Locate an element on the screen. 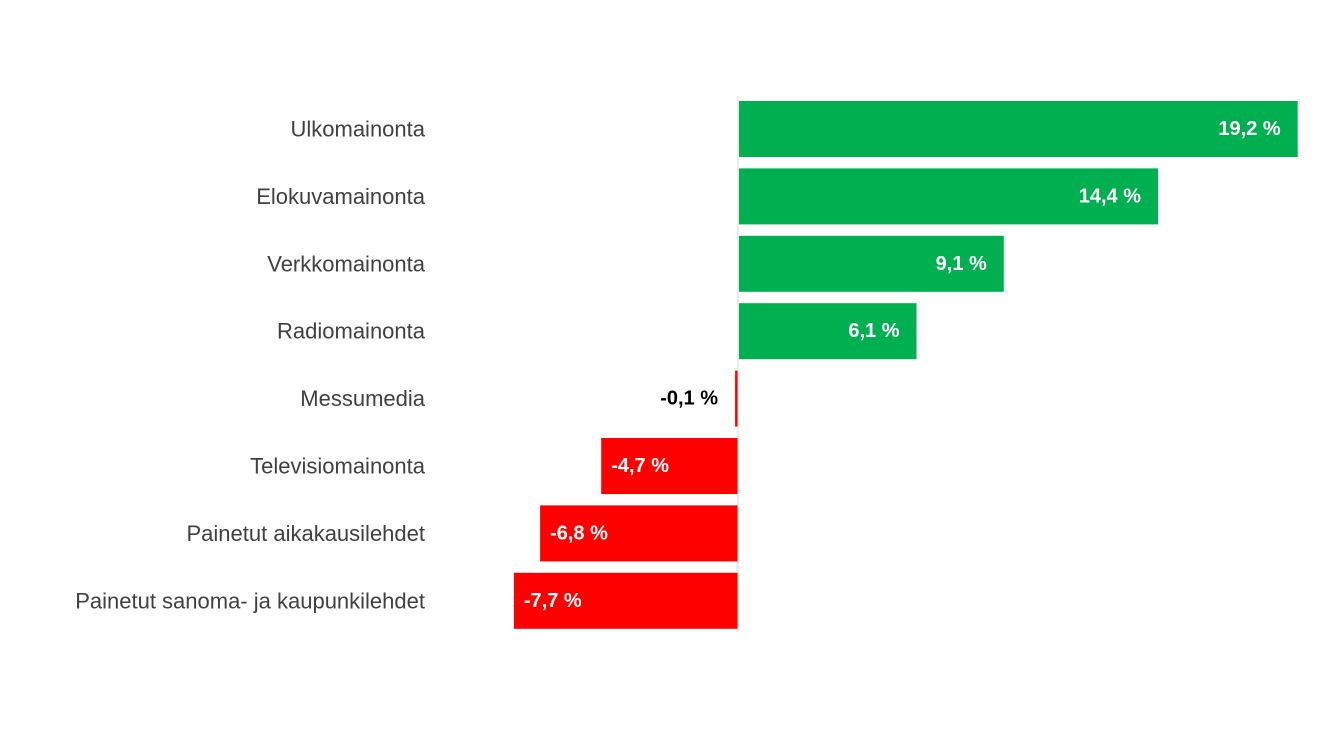 This screenshot has width=1341, height=754. data-label-7: -7,7 % is located at coordinates (553, 601).